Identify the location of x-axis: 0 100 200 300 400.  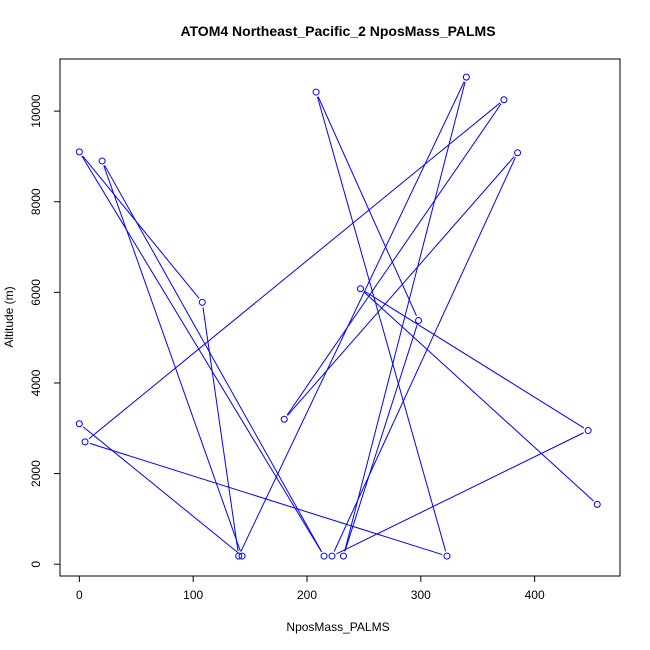
(310, 588).